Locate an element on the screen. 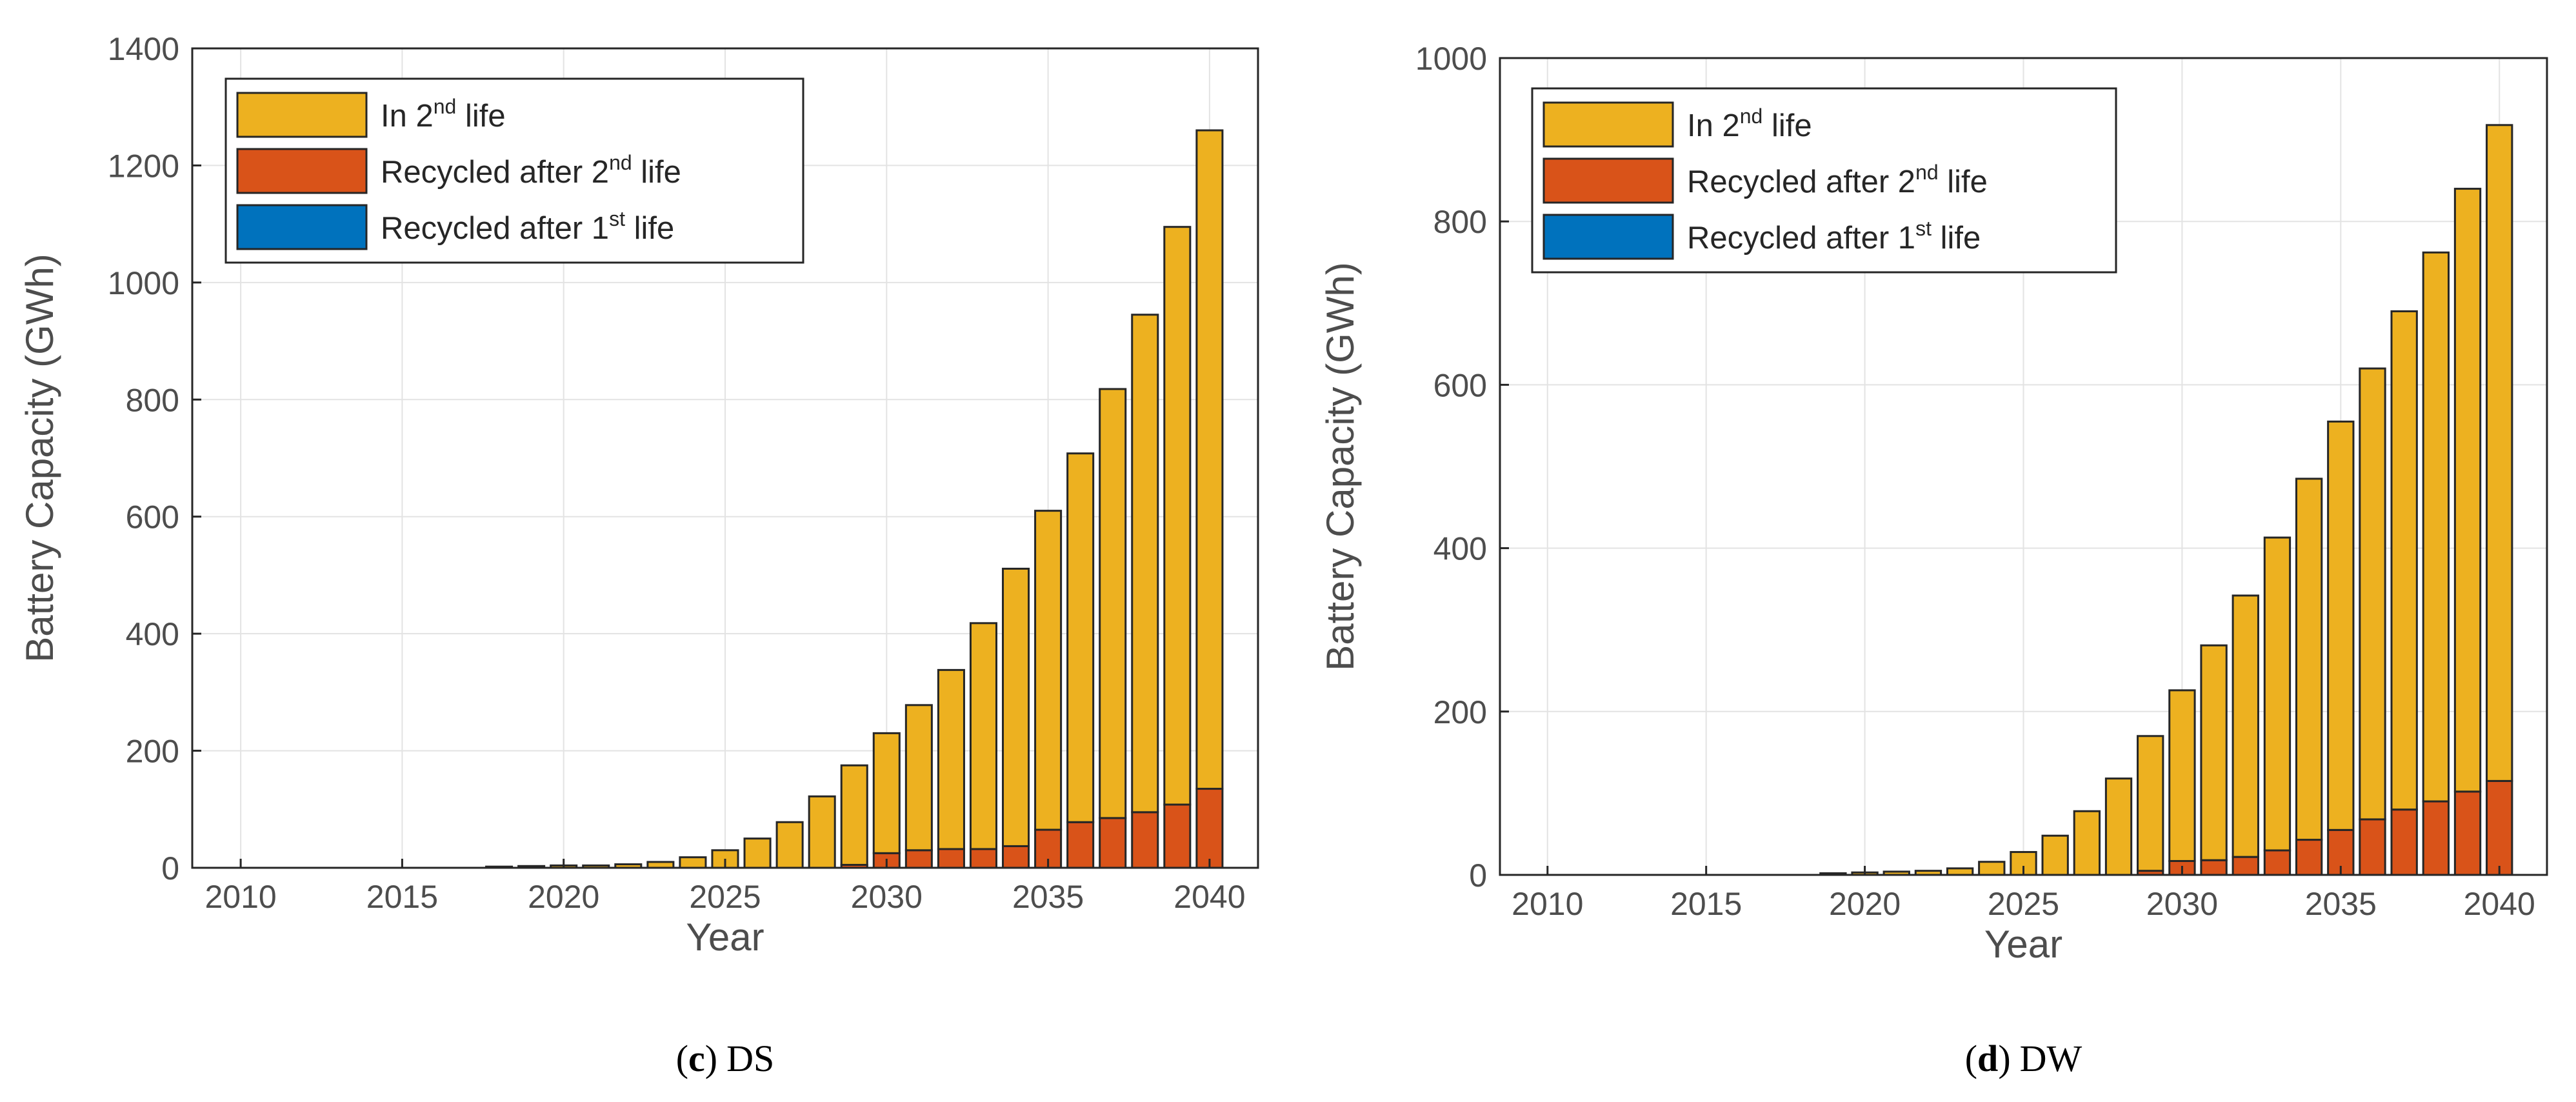 This screenshot has width=2576, height=1102. figure-caption: (d) DW is located at coordinates (2023, 1058).